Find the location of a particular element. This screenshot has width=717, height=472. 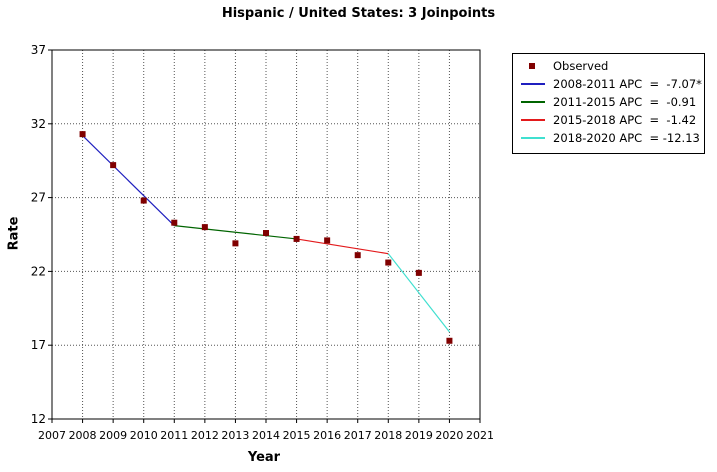

x-tick-label: 2013 is located at coordinates (235, 435).